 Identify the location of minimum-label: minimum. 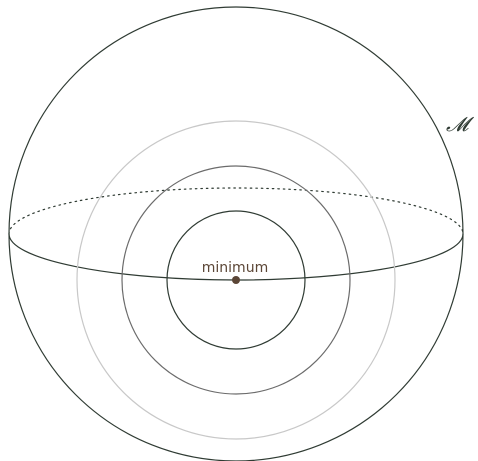
(235, 268).